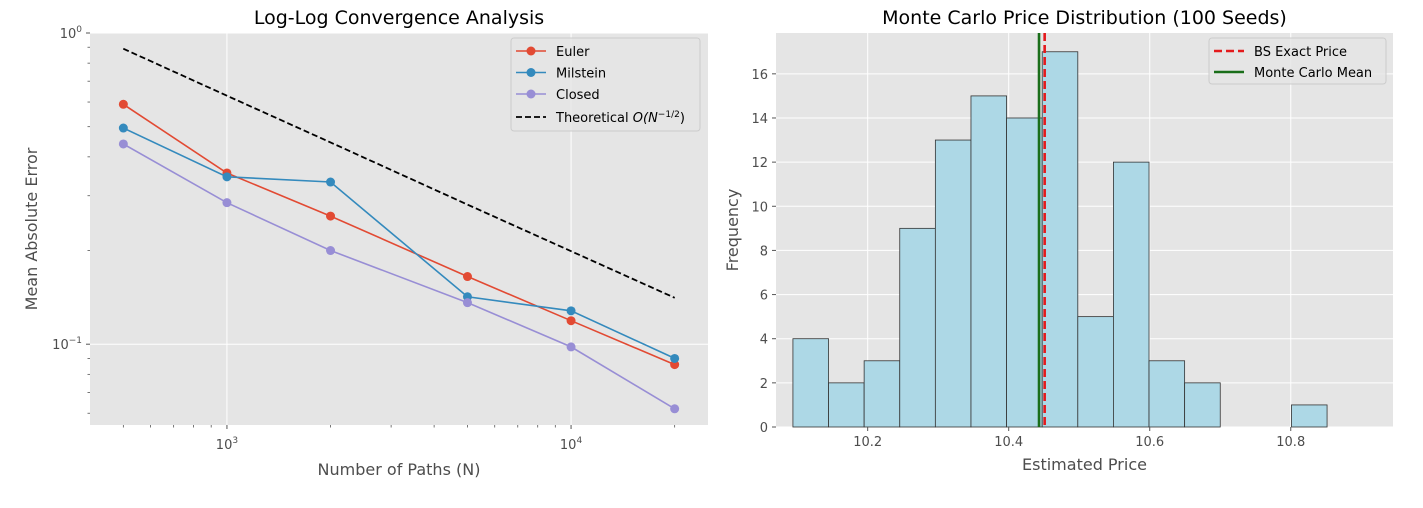 This screenshot has width=1423, height=508. Describe the element at coordinates (764, 296) in the screenshot. I see `y-tick-label: 6` at that location.